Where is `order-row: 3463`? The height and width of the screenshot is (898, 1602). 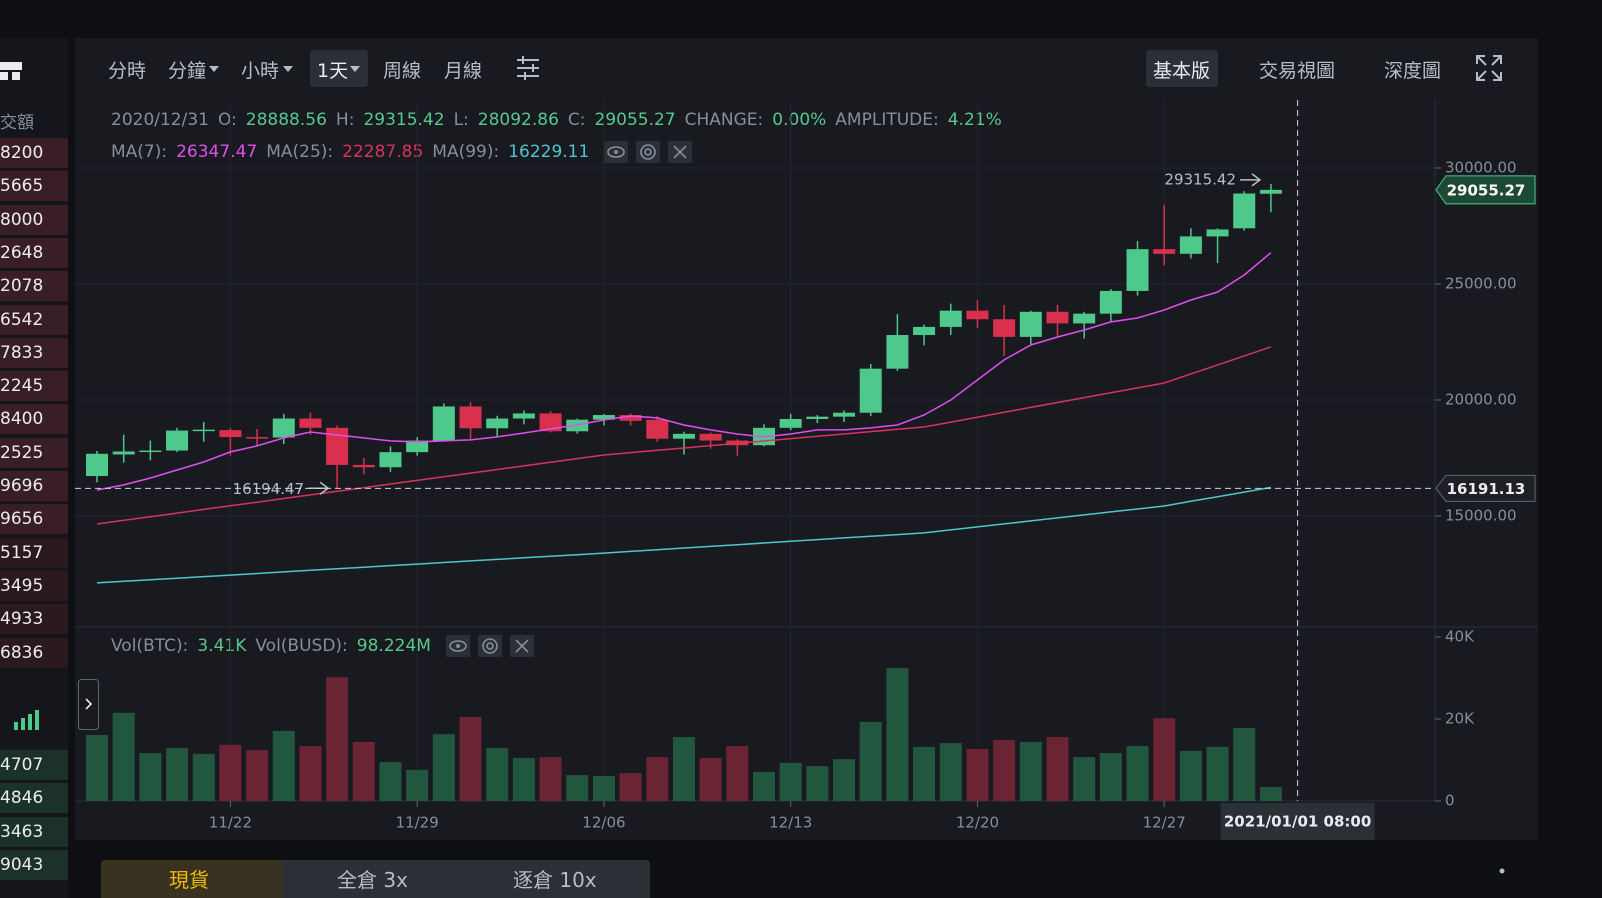
order-row: 3463 is located at coordinates (34, 831).